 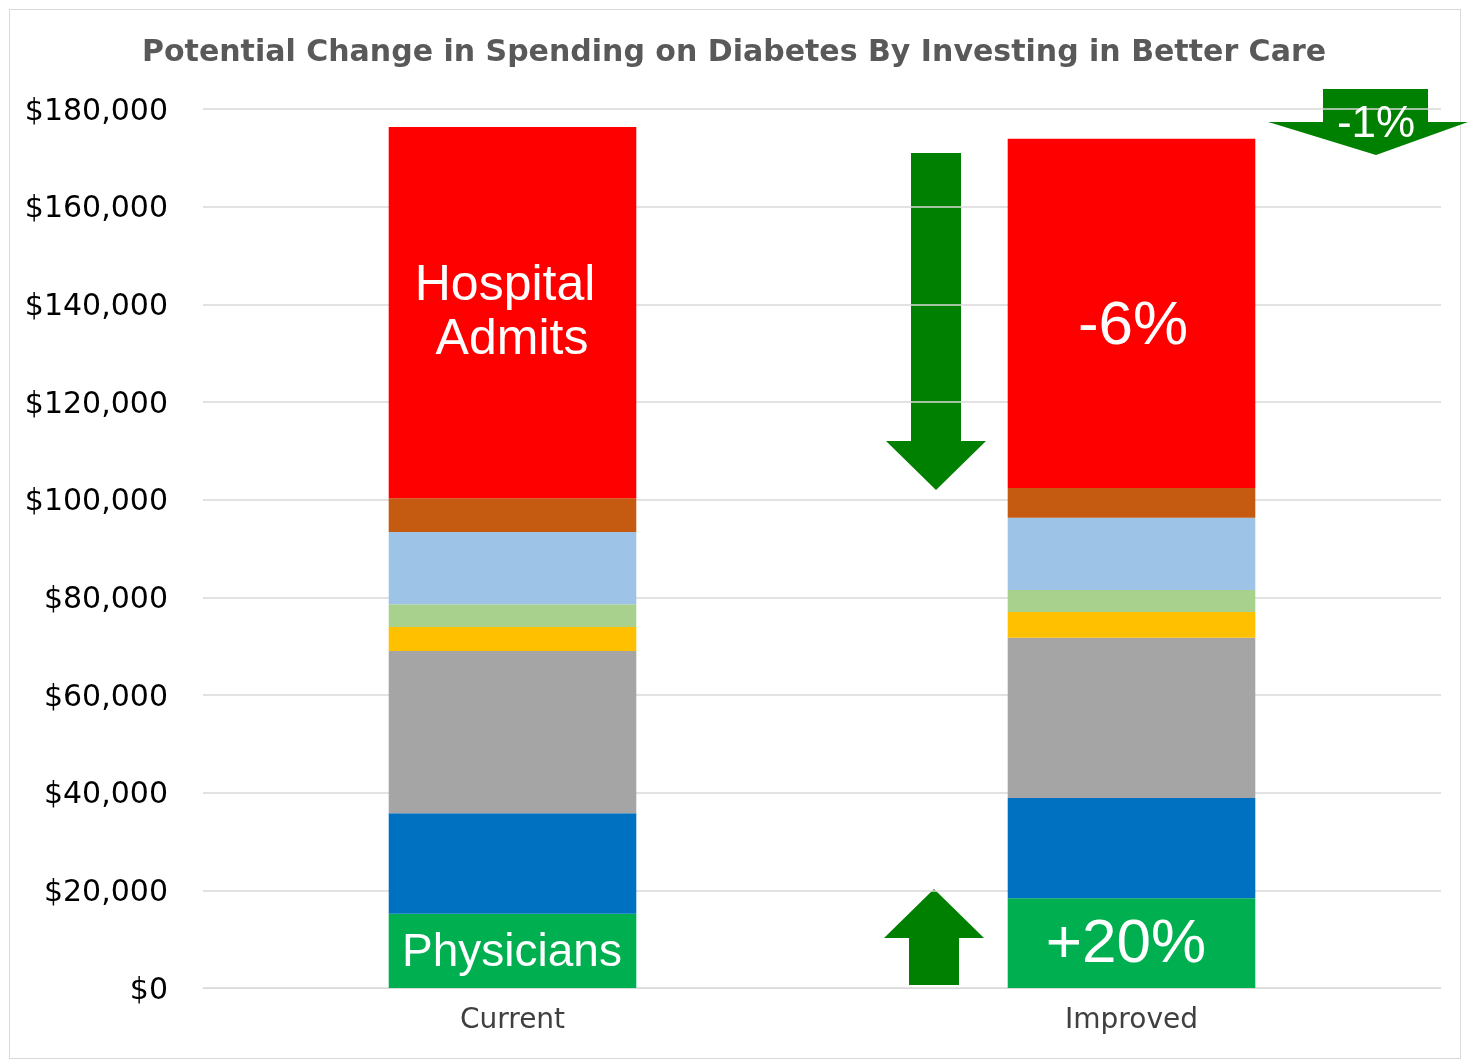 What do you see at coordinates (512, 1018) in the screenshot?
I see `x-tick-label: Current` at bounding box center [512, 1018].